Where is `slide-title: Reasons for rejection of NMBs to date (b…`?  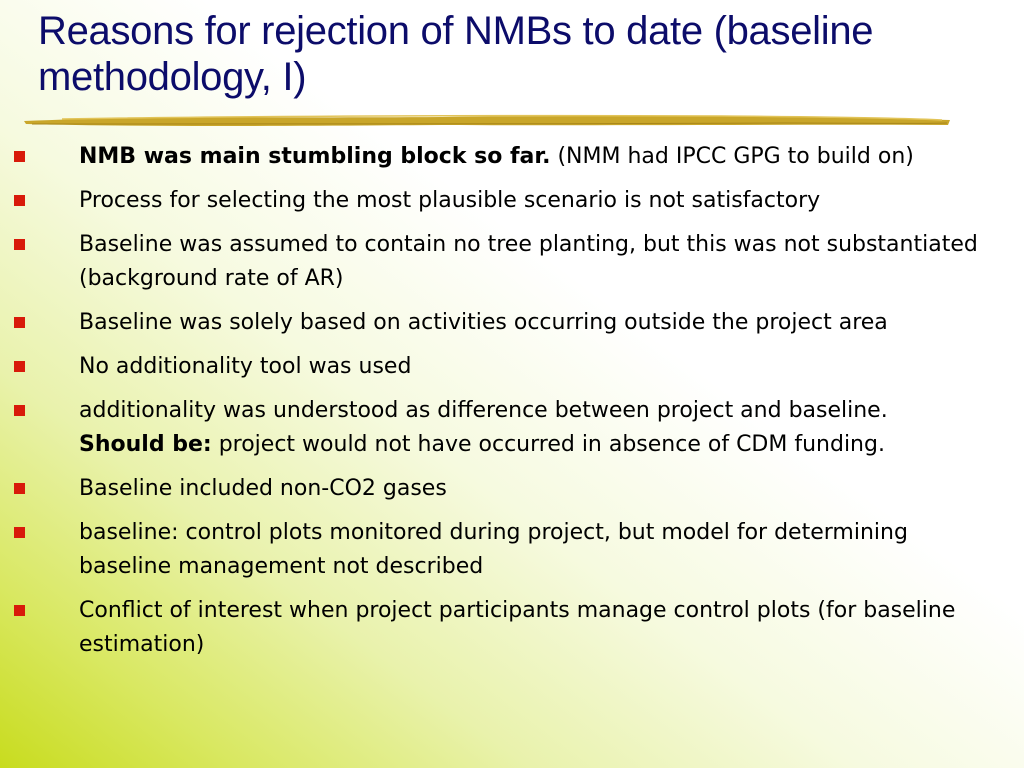
slide-title: Reasons for rejection of NMBs to date (b… is located at coordinates (456, 54).